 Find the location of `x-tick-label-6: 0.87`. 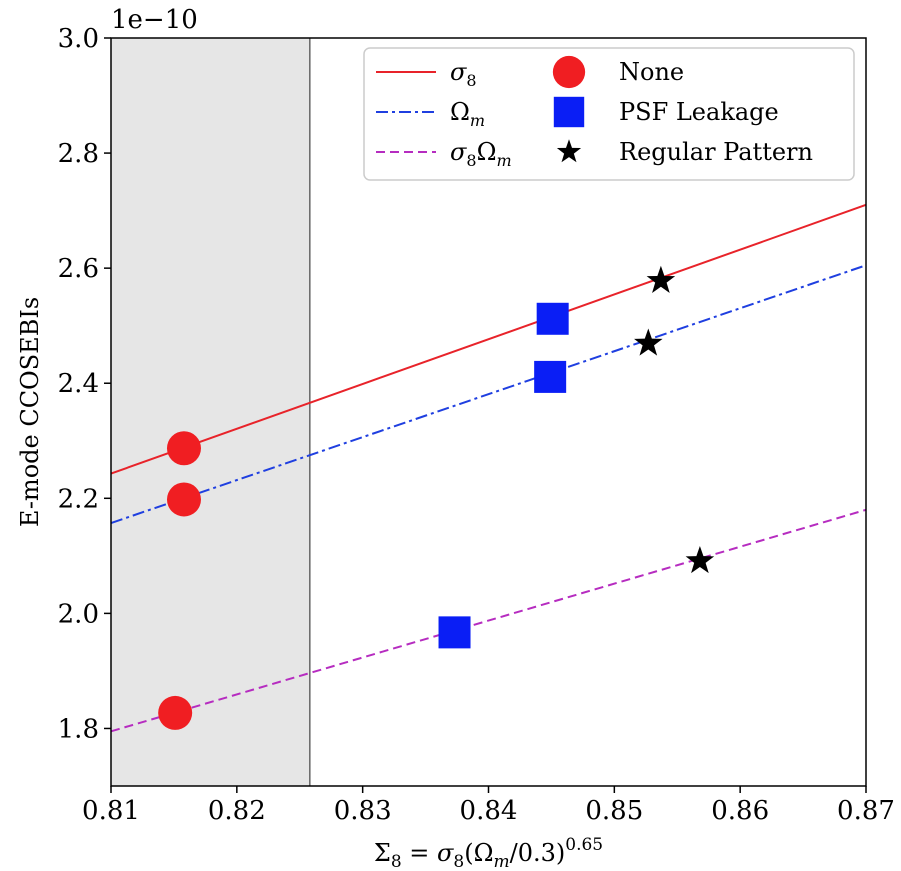

x-tick-label-6: 0.87 is located at coordinates (866, 811).